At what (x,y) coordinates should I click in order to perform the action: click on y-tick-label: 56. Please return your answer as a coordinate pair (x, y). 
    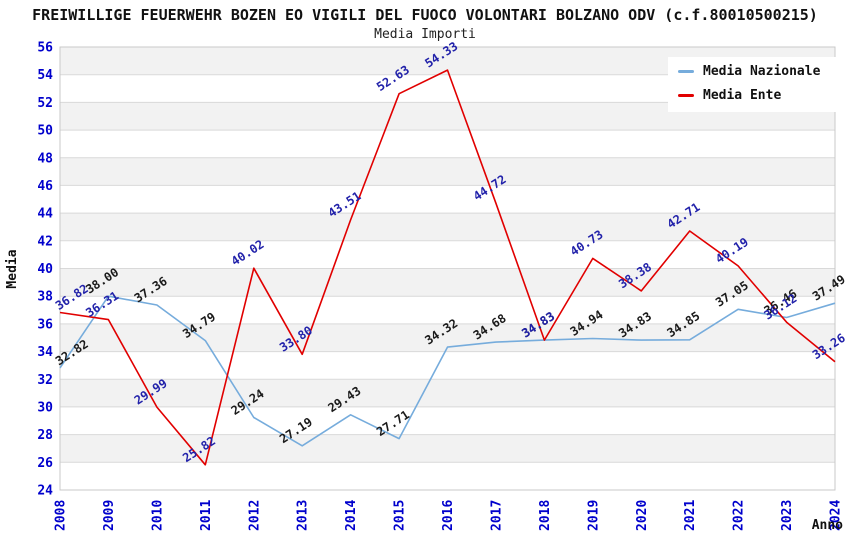
    Looking at the image, I should click on (45, 48).